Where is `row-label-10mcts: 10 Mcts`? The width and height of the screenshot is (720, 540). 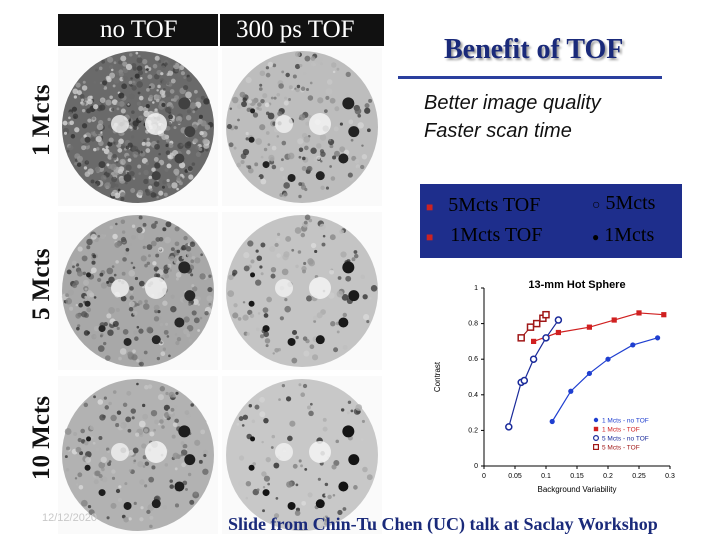 row-label-10mcts: 10 Mcts is located at coordinates (41, 438).